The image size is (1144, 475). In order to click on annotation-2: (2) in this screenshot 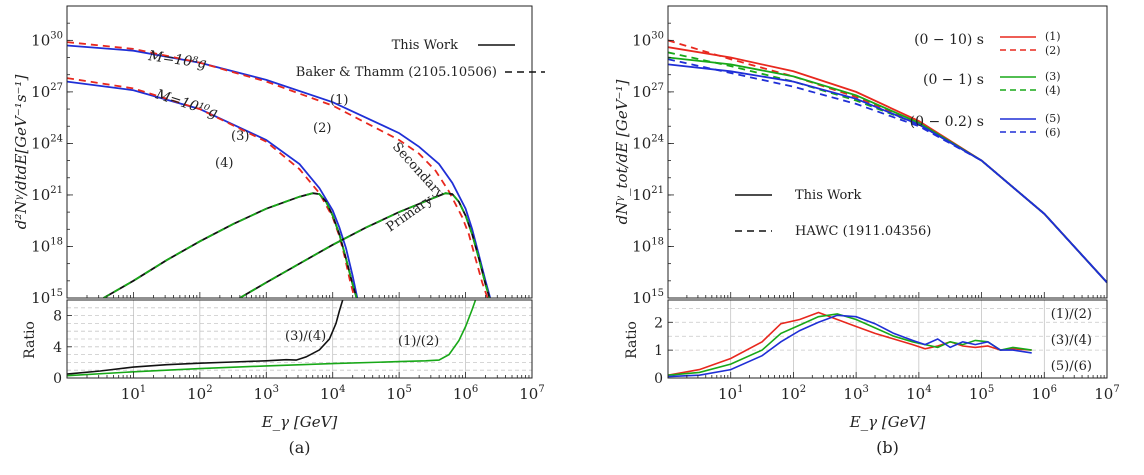, I will do `click(322, 128)`.